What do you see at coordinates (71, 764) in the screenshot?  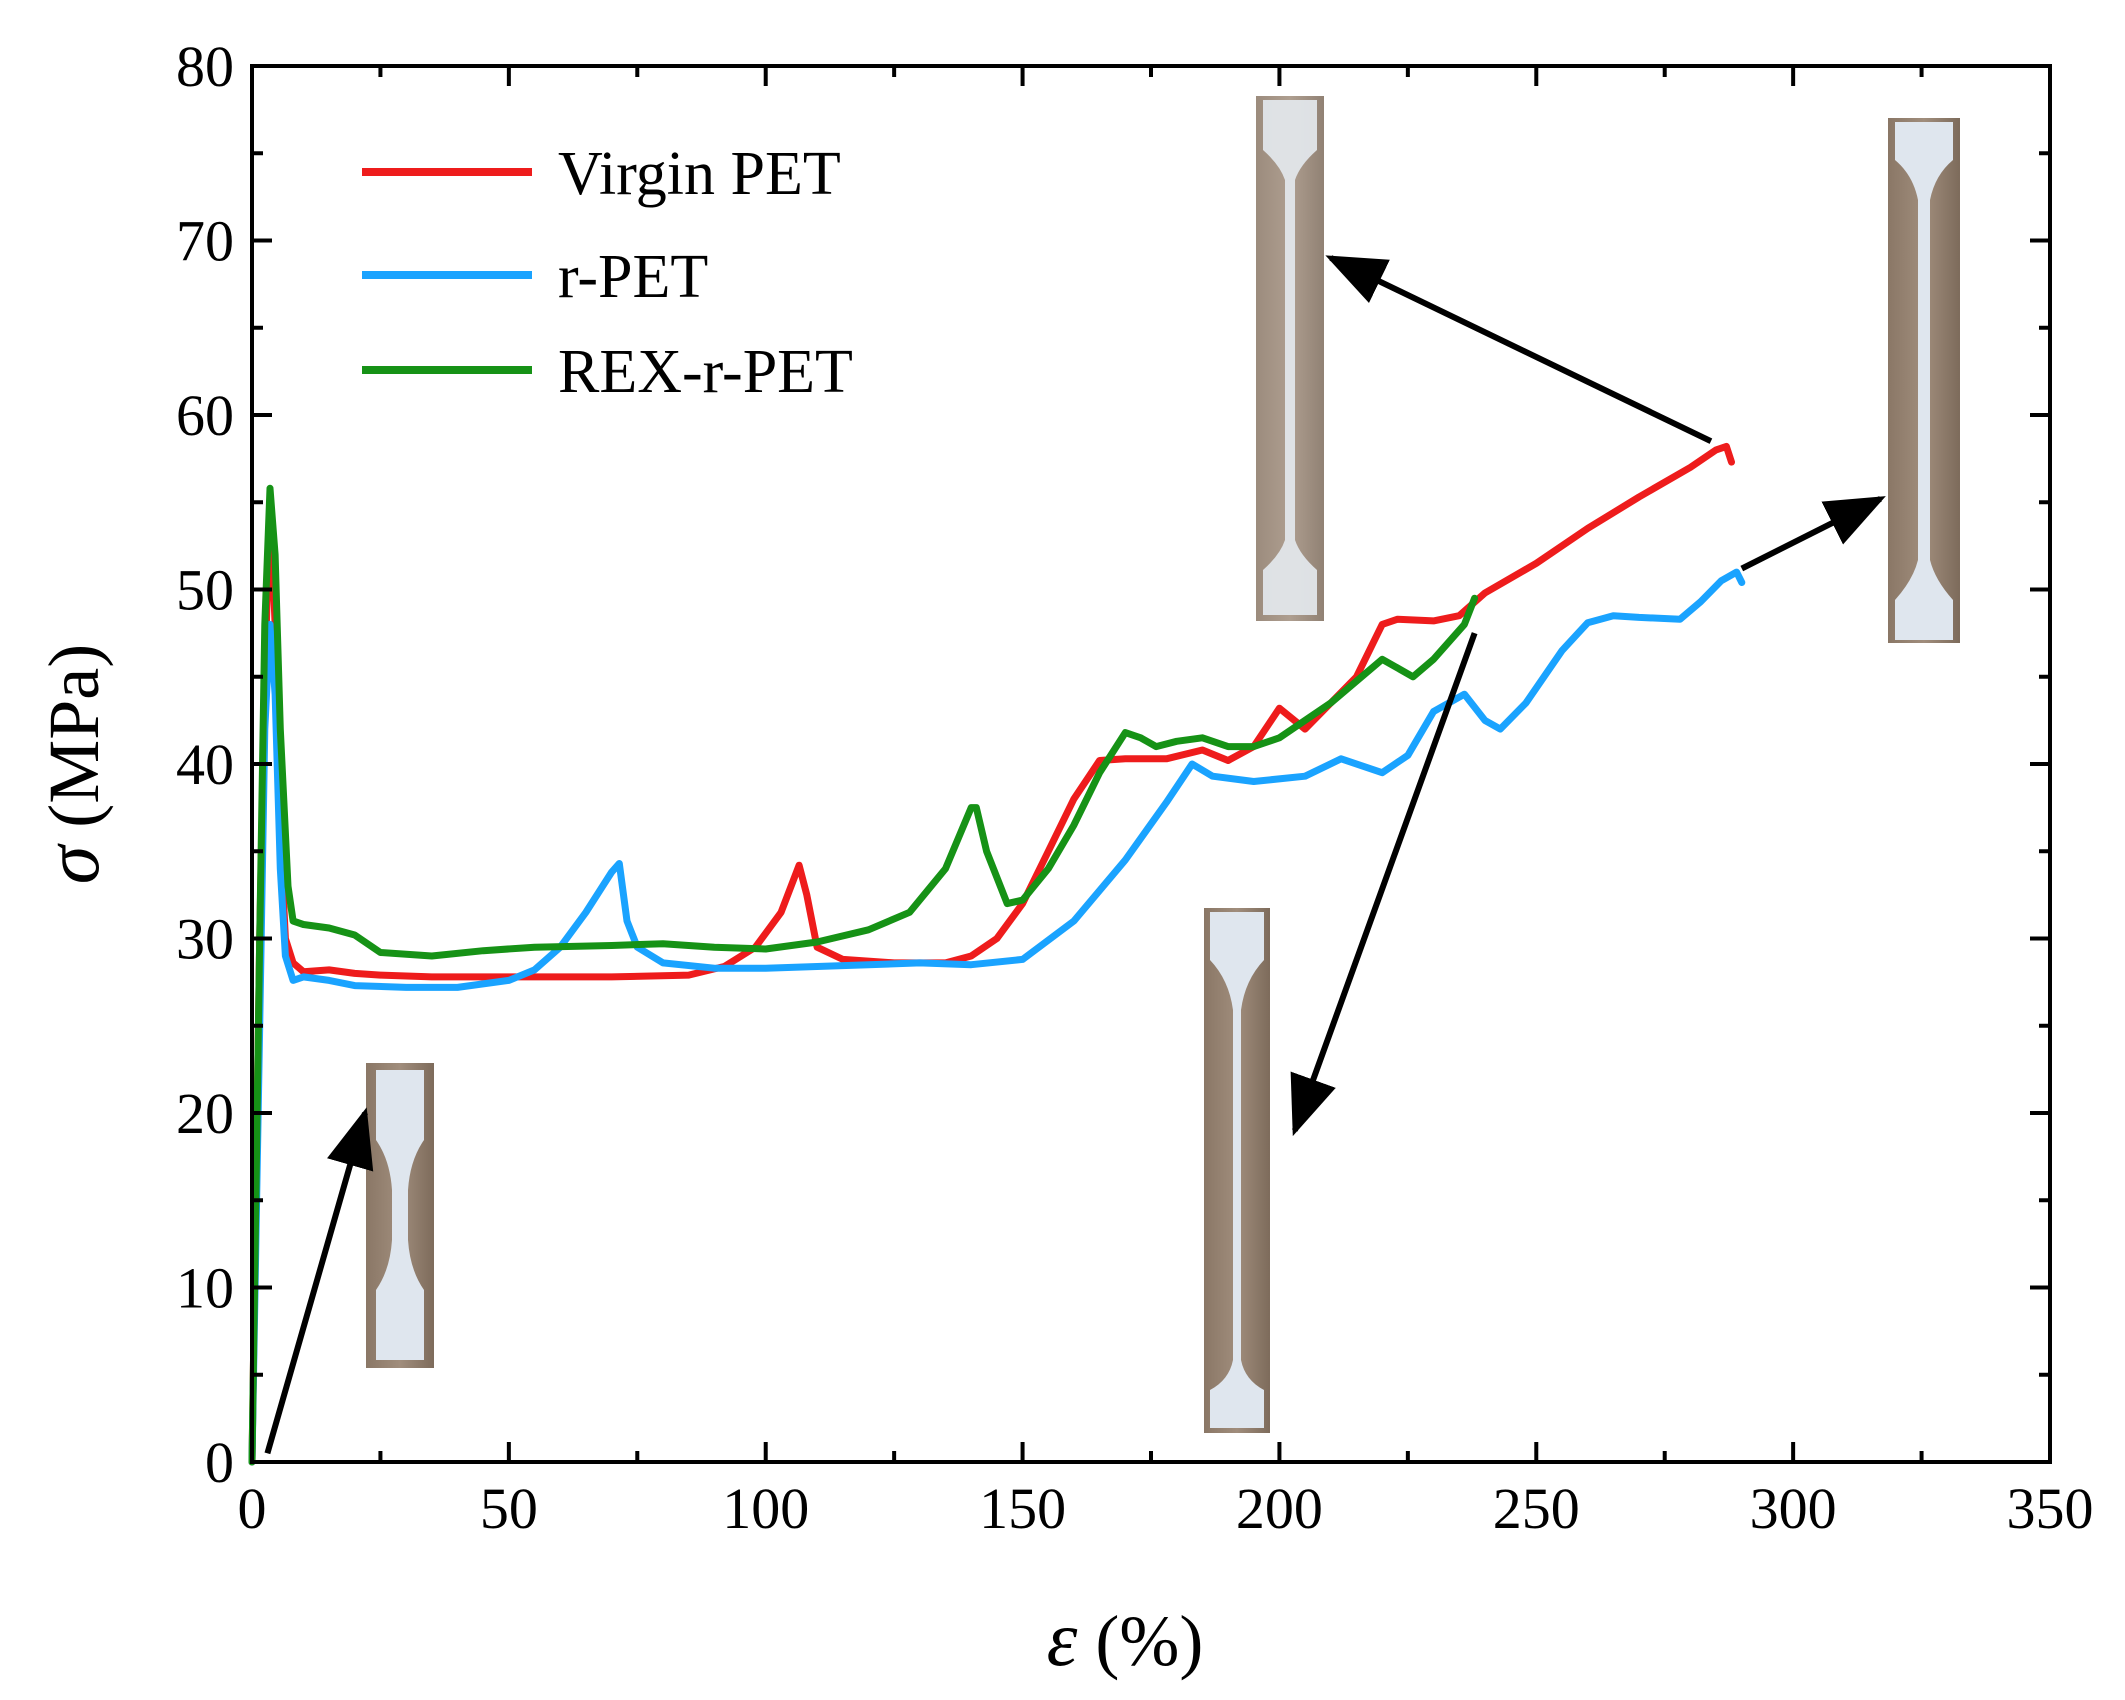 I see `y-axis-title: σ (MPa)` at bounding box center [71, 764].